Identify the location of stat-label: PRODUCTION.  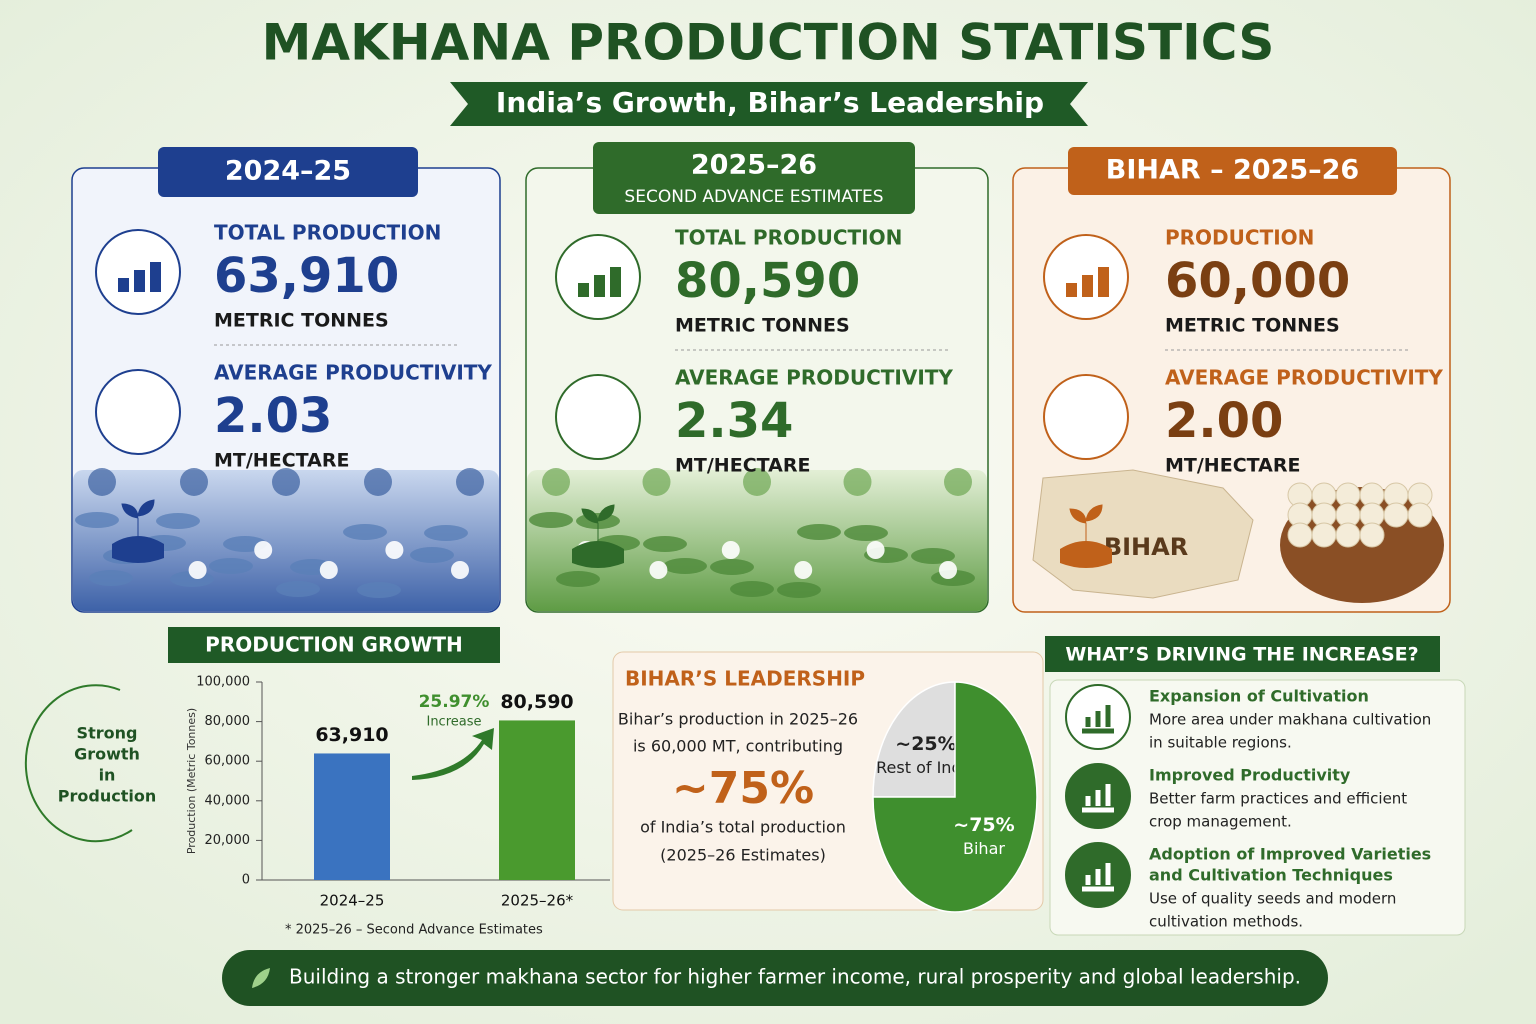
(1239, 238).